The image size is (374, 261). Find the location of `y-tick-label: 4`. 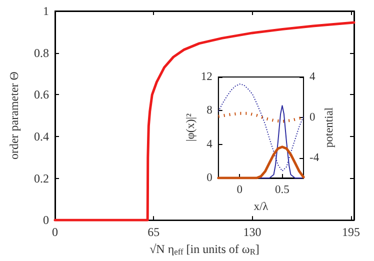

y-tick-label: 4 is located at coordinates (209, 144).